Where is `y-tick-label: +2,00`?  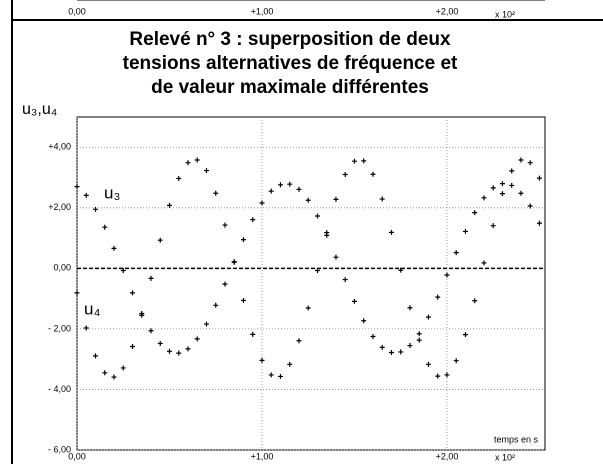 y-tick-label: +2,00 is located at coordinates (59, 207).